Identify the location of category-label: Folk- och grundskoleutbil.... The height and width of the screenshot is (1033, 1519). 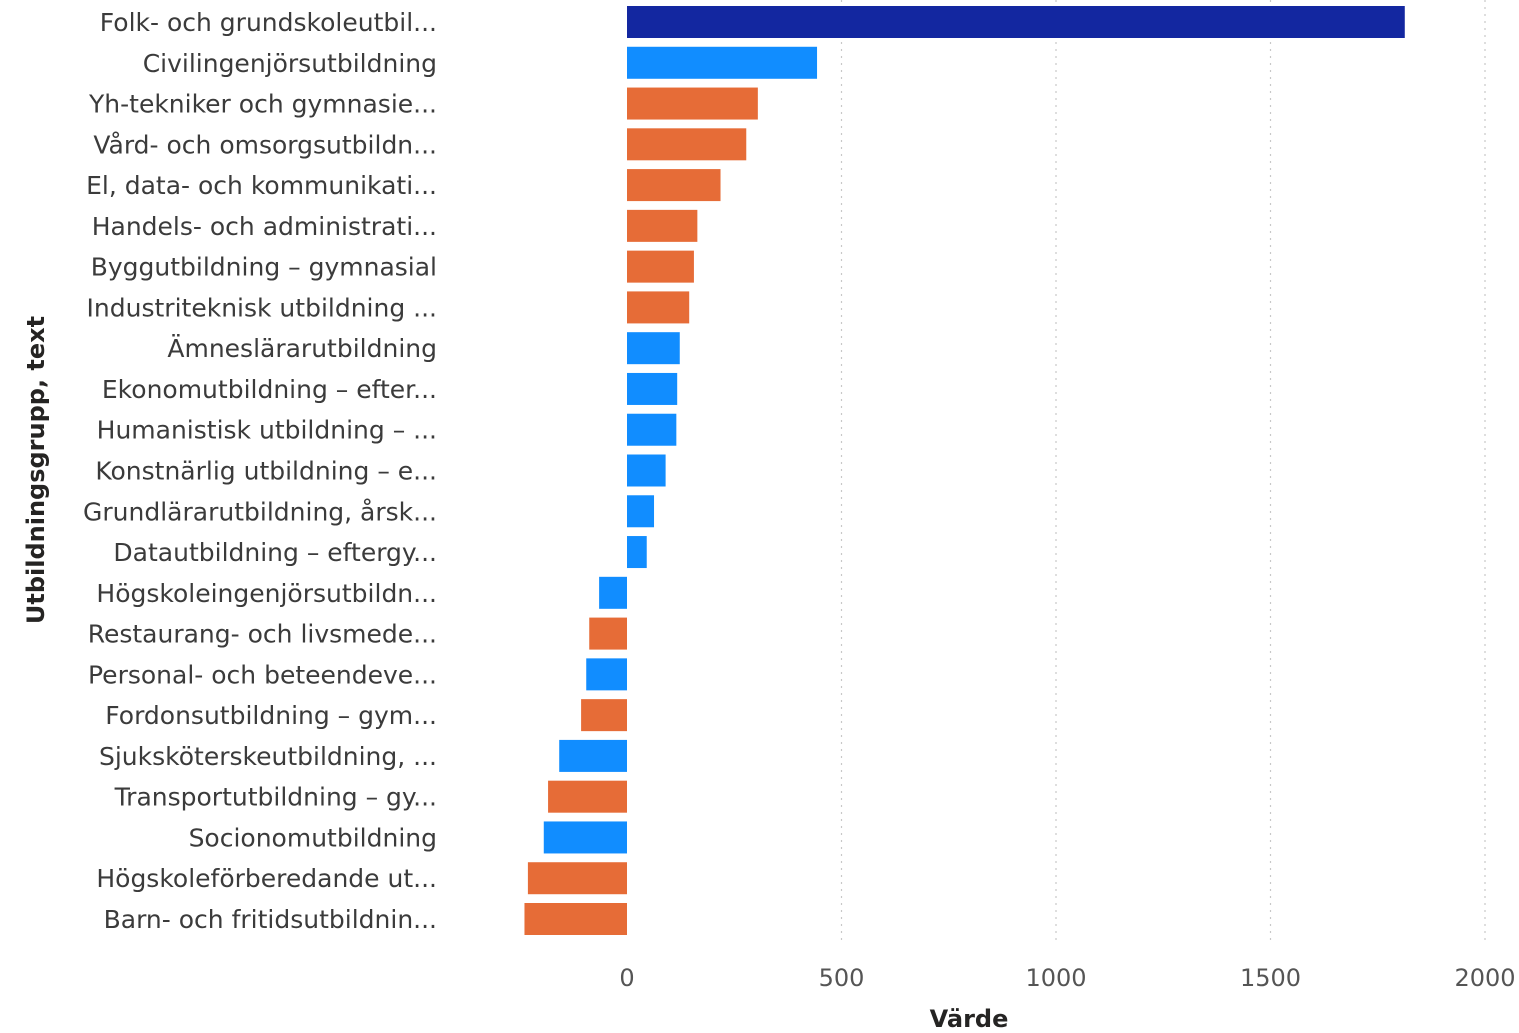
(268, 22).